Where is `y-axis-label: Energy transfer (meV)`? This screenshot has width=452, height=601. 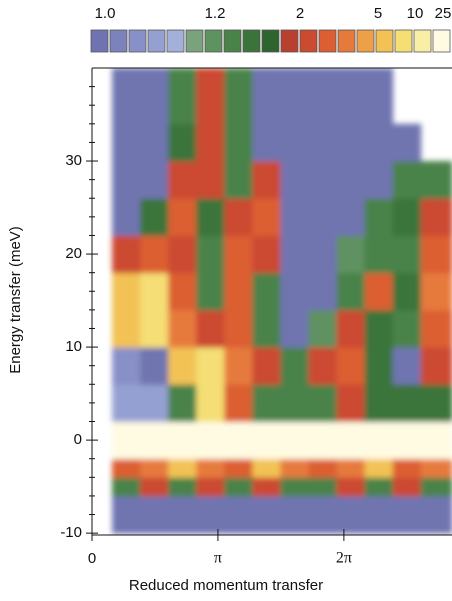
y-axis-label: Energy transfer (meV) is located at coordinates (15, 300).